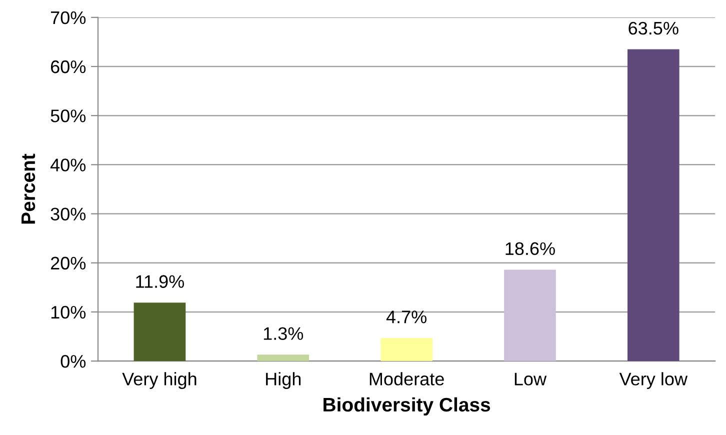 This screenshot has height=435, width=726. Describe the element at coordinates (29, 189) in the screenshot. I see `y-axis-title: Percent` at that location.